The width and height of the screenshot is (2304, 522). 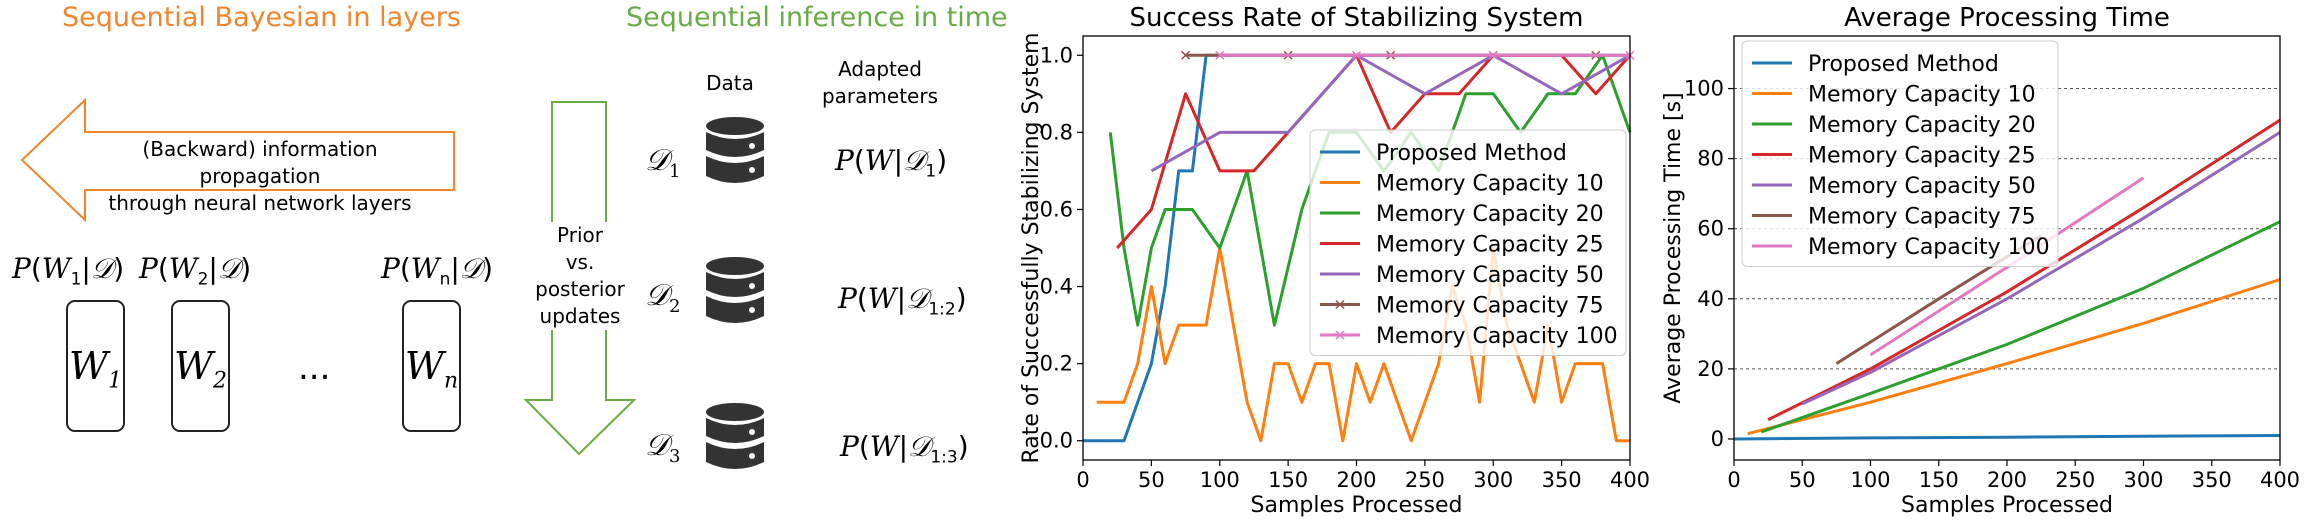 I want to click on arrow-text-line2: through neural network layers, so click(x=260, y=203).